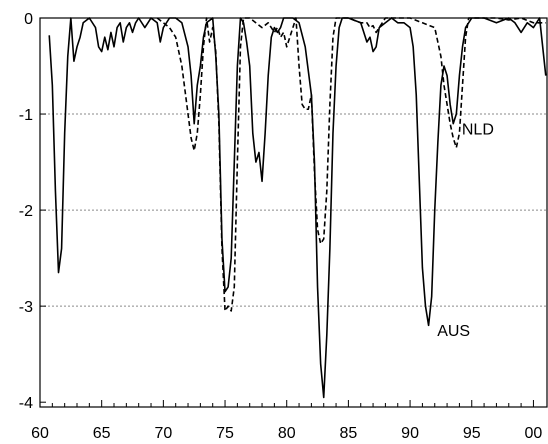  I want to click on y-axis: 0 -1 -2 -3 -4, so click(32, 211).